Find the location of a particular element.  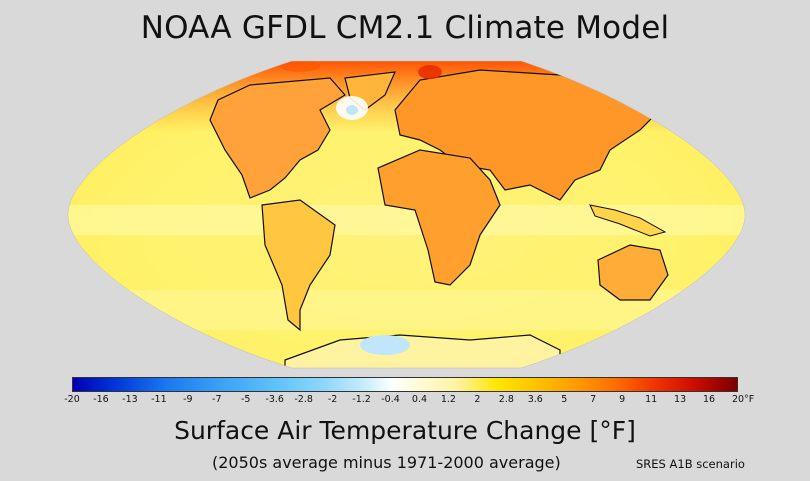

colorbar-tick: -7 is located at coordinates (217, 399).